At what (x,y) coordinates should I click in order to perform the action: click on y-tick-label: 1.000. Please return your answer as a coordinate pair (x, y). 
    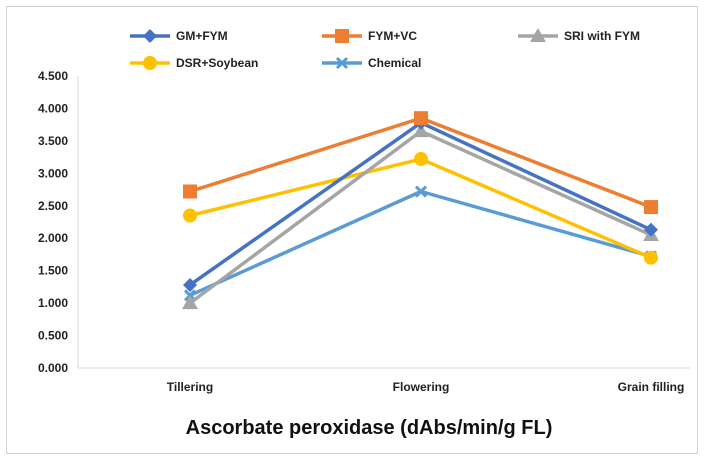
    Looking at the image, I should click on (53, 303).